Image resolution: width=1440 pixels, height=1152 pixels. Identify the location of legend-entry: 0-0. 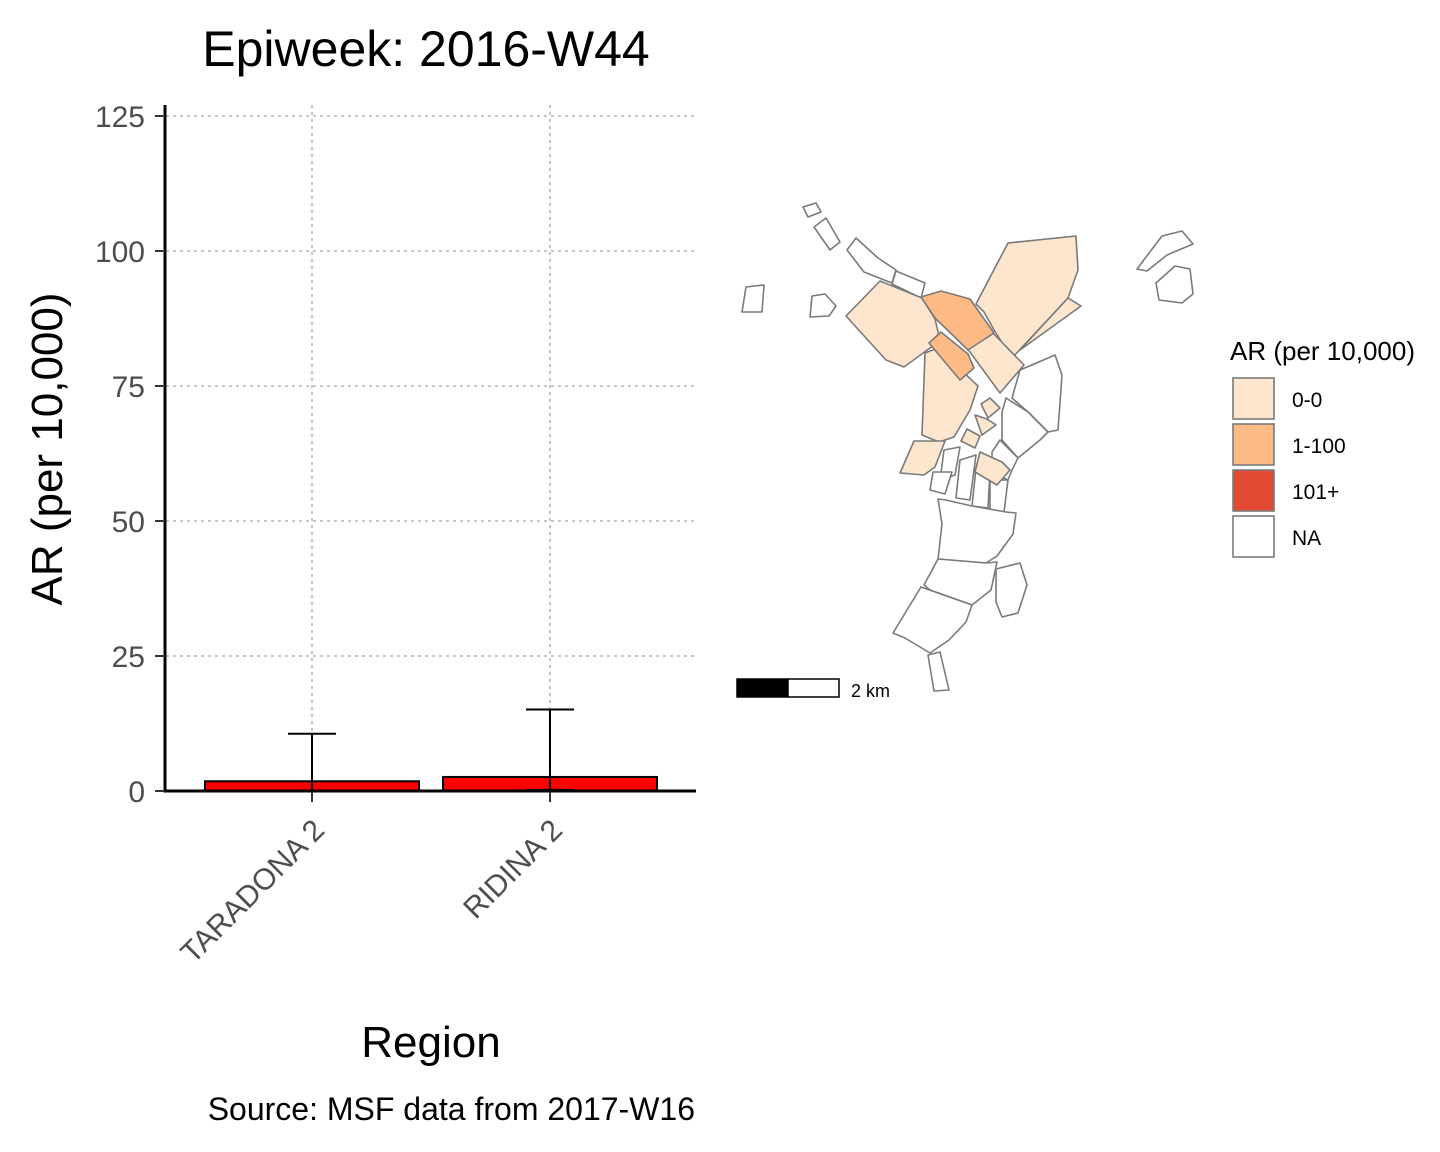
(1277, 398).